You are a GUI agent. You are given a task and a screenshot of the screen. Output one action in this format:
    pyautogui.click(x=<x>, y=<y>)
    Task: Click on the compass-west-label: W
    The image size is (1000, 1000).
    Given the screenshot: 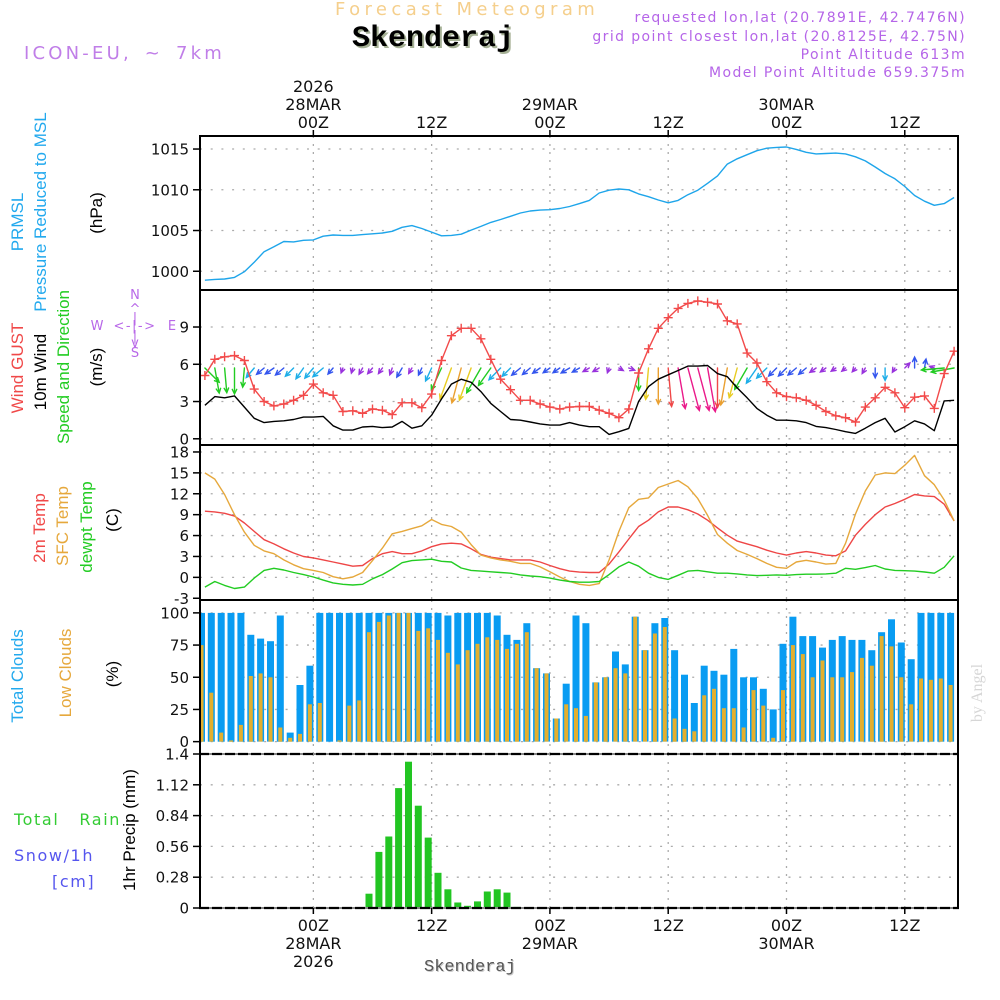 What is the action you would take?
    pyautogui.click(x=97, y=326)
    